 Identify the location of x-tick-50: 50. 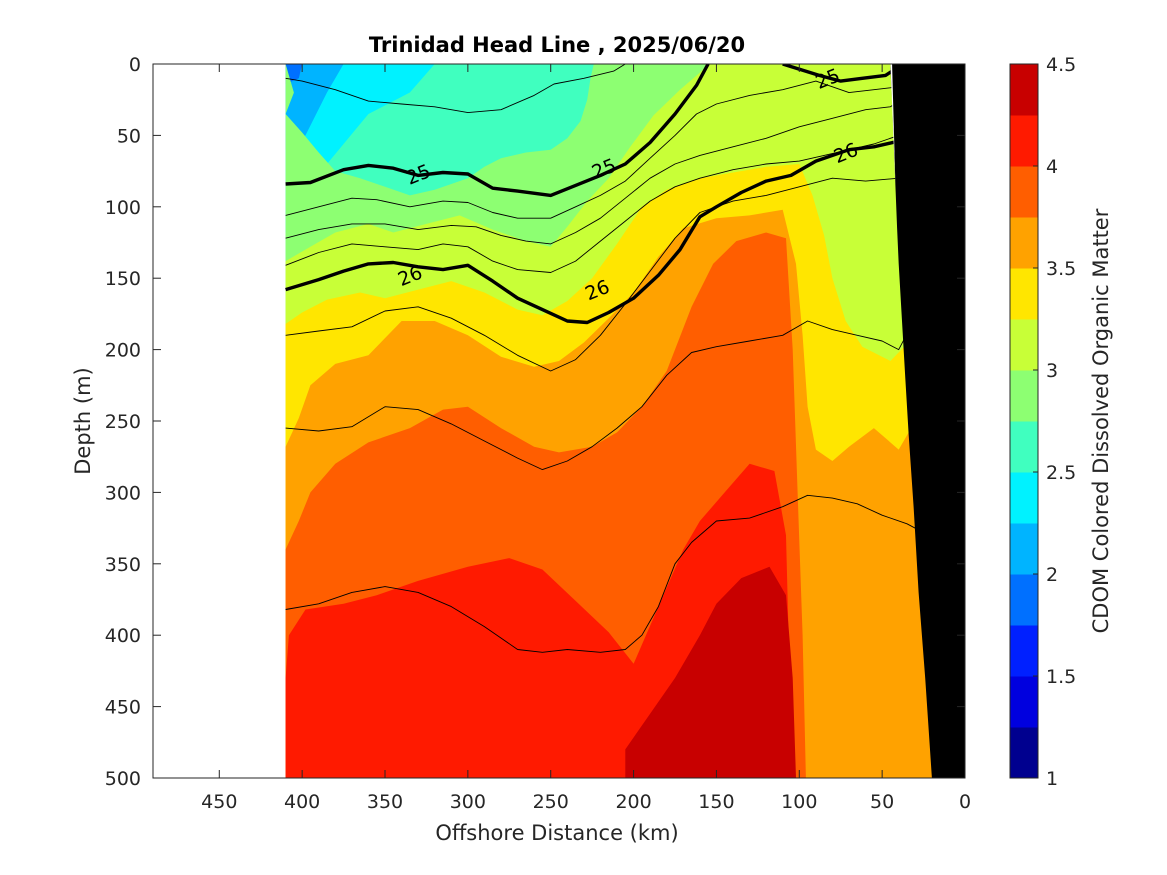
(882, 438).